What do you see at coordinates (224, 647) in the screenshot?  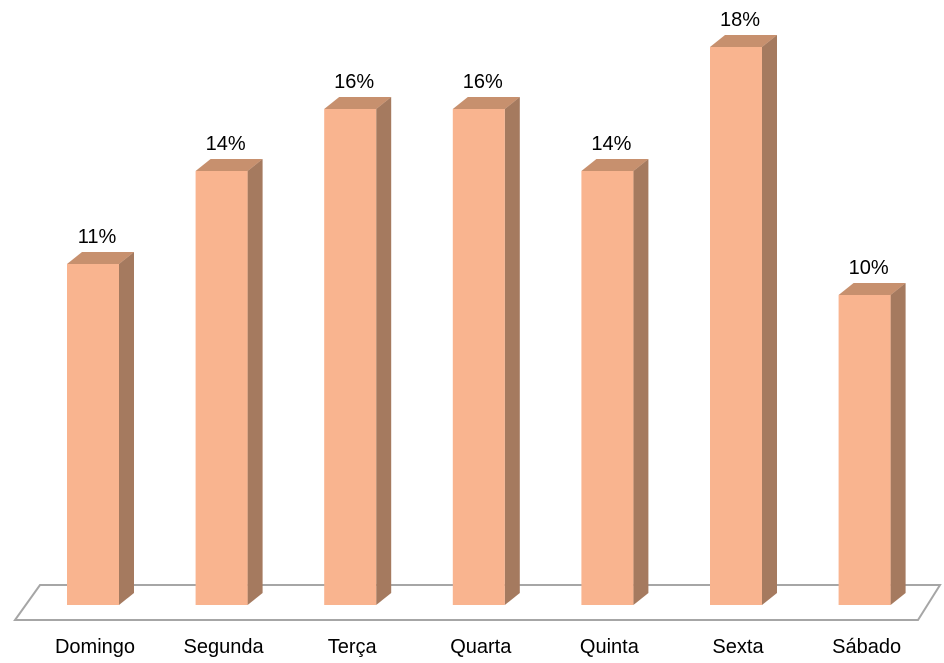 I see `category-label: Segunda` at bounding box center [224, 647].